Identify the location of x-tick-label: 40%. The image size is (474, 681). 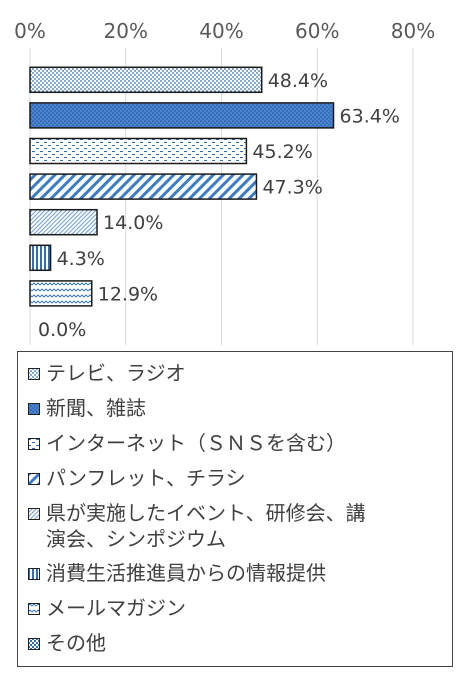
(221, 31).